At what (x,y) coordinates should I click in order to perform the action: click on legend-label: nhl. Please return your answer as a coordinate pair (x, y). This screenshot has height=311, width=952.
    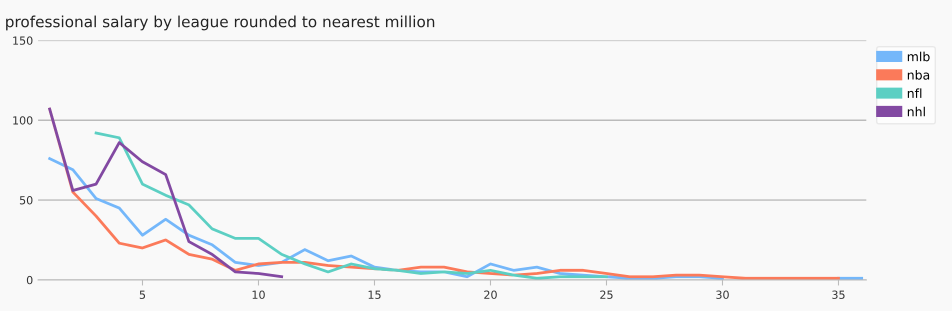
    Looking at the image, I should click on (916, 111).